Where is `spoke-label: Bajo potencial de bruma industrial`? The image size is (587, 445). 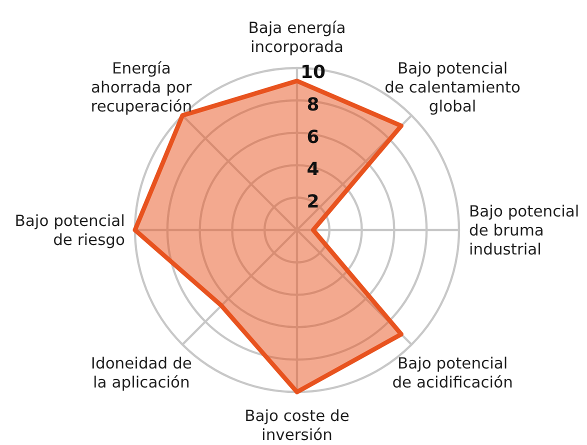
spoke-label: Bajo potencial de bruma industrial is located at coordinates (524, 230).